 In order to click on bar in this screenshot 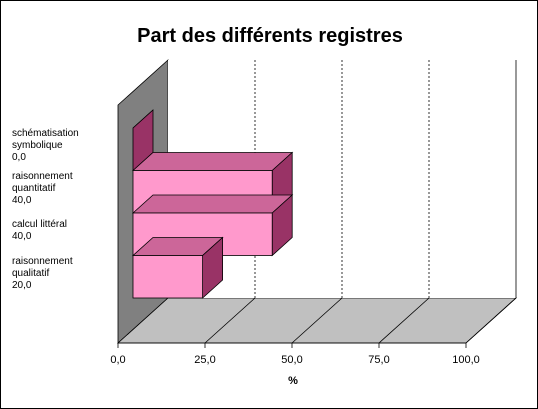, I will do `click(167, 277)`.